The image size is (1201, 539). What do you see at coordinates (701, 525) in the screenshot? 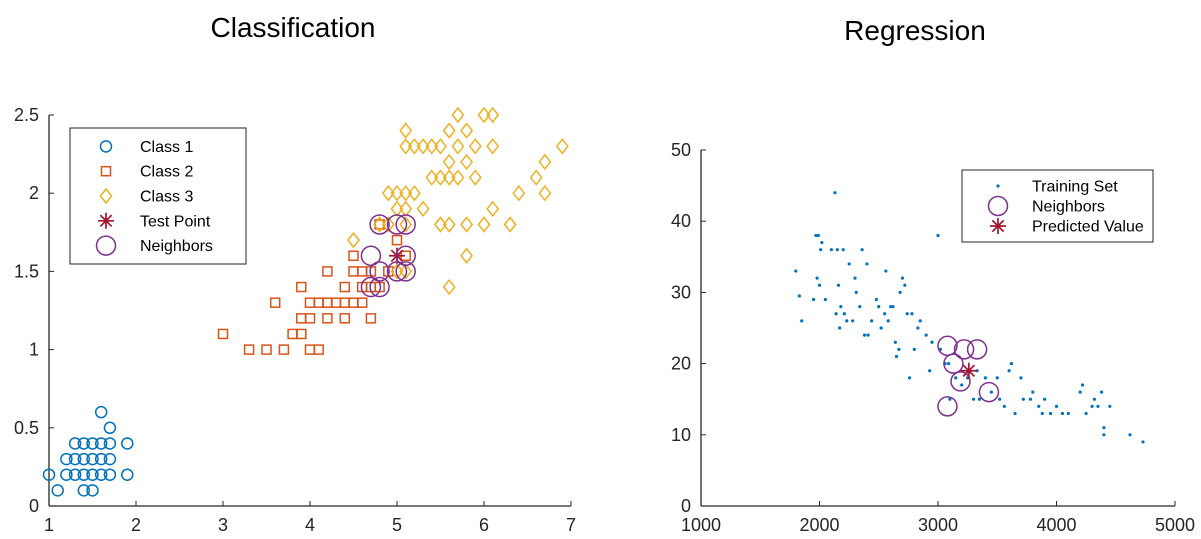
I see `regression-x-tick-label: 1000` at bounding box center [701, 525].